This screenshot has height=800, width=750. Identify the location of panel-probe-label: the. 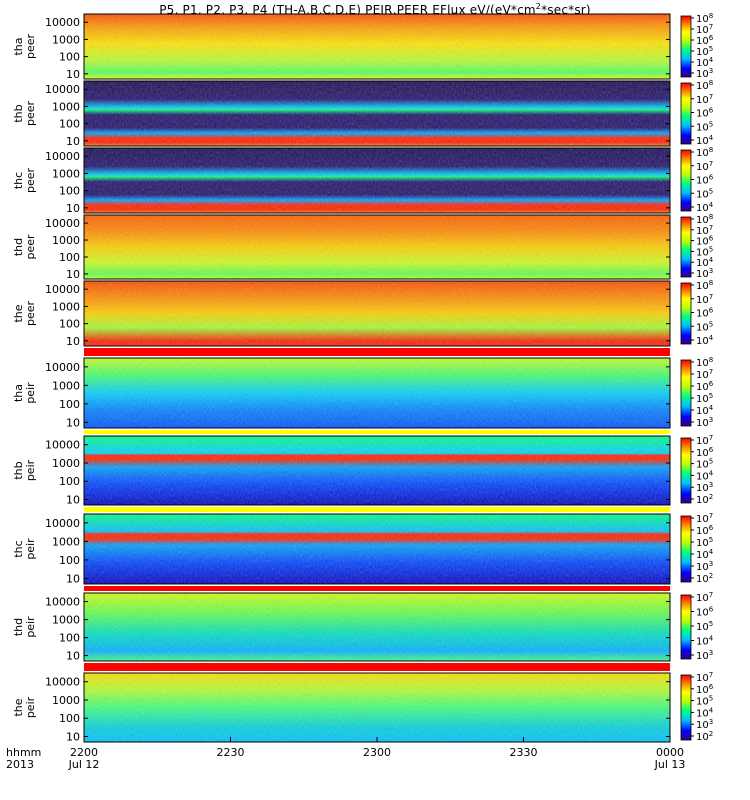
(18, 707).